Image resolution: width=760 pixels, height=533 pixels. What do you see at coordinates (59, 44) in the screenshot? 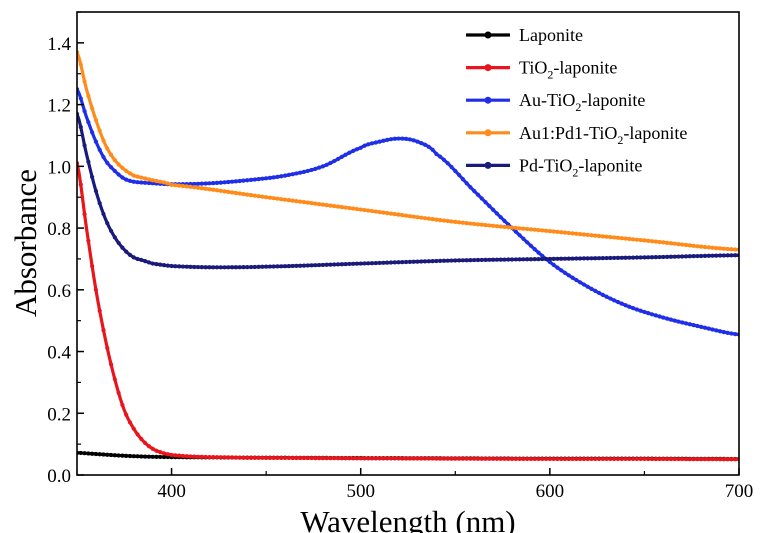
I see `y-tick-label: 1.4` at bounding box center [59, 44].